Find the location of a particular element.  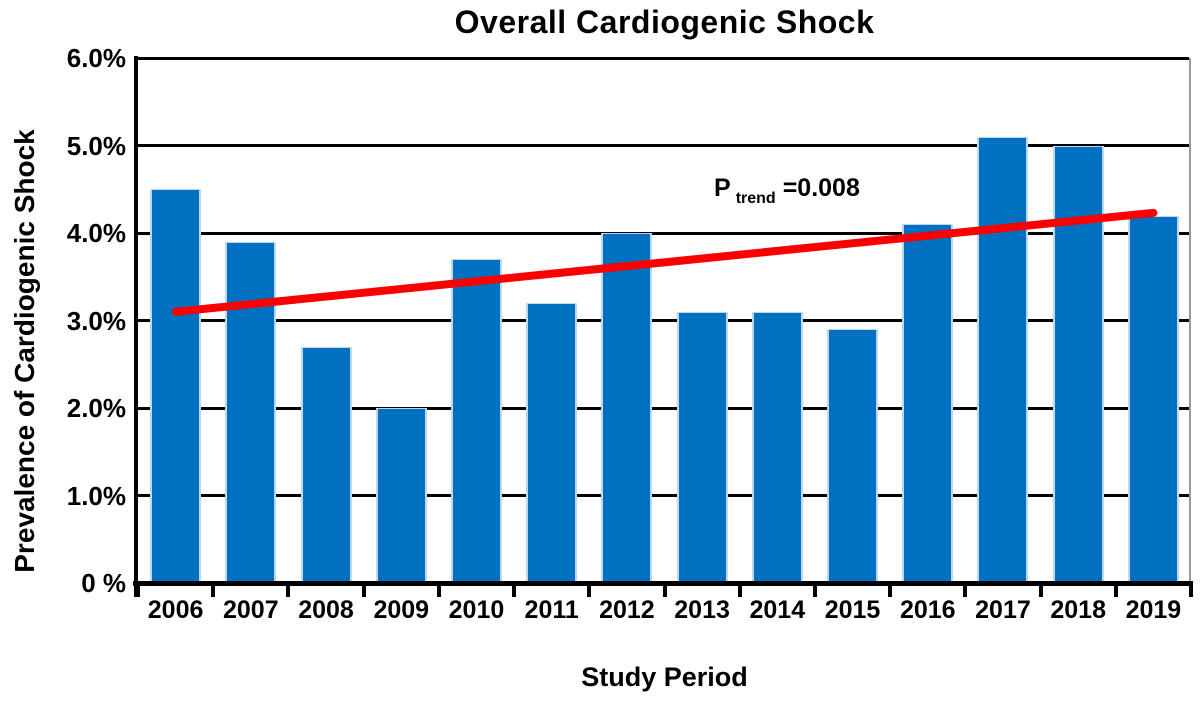

bar-2012 is located at coordinates (627, 408).